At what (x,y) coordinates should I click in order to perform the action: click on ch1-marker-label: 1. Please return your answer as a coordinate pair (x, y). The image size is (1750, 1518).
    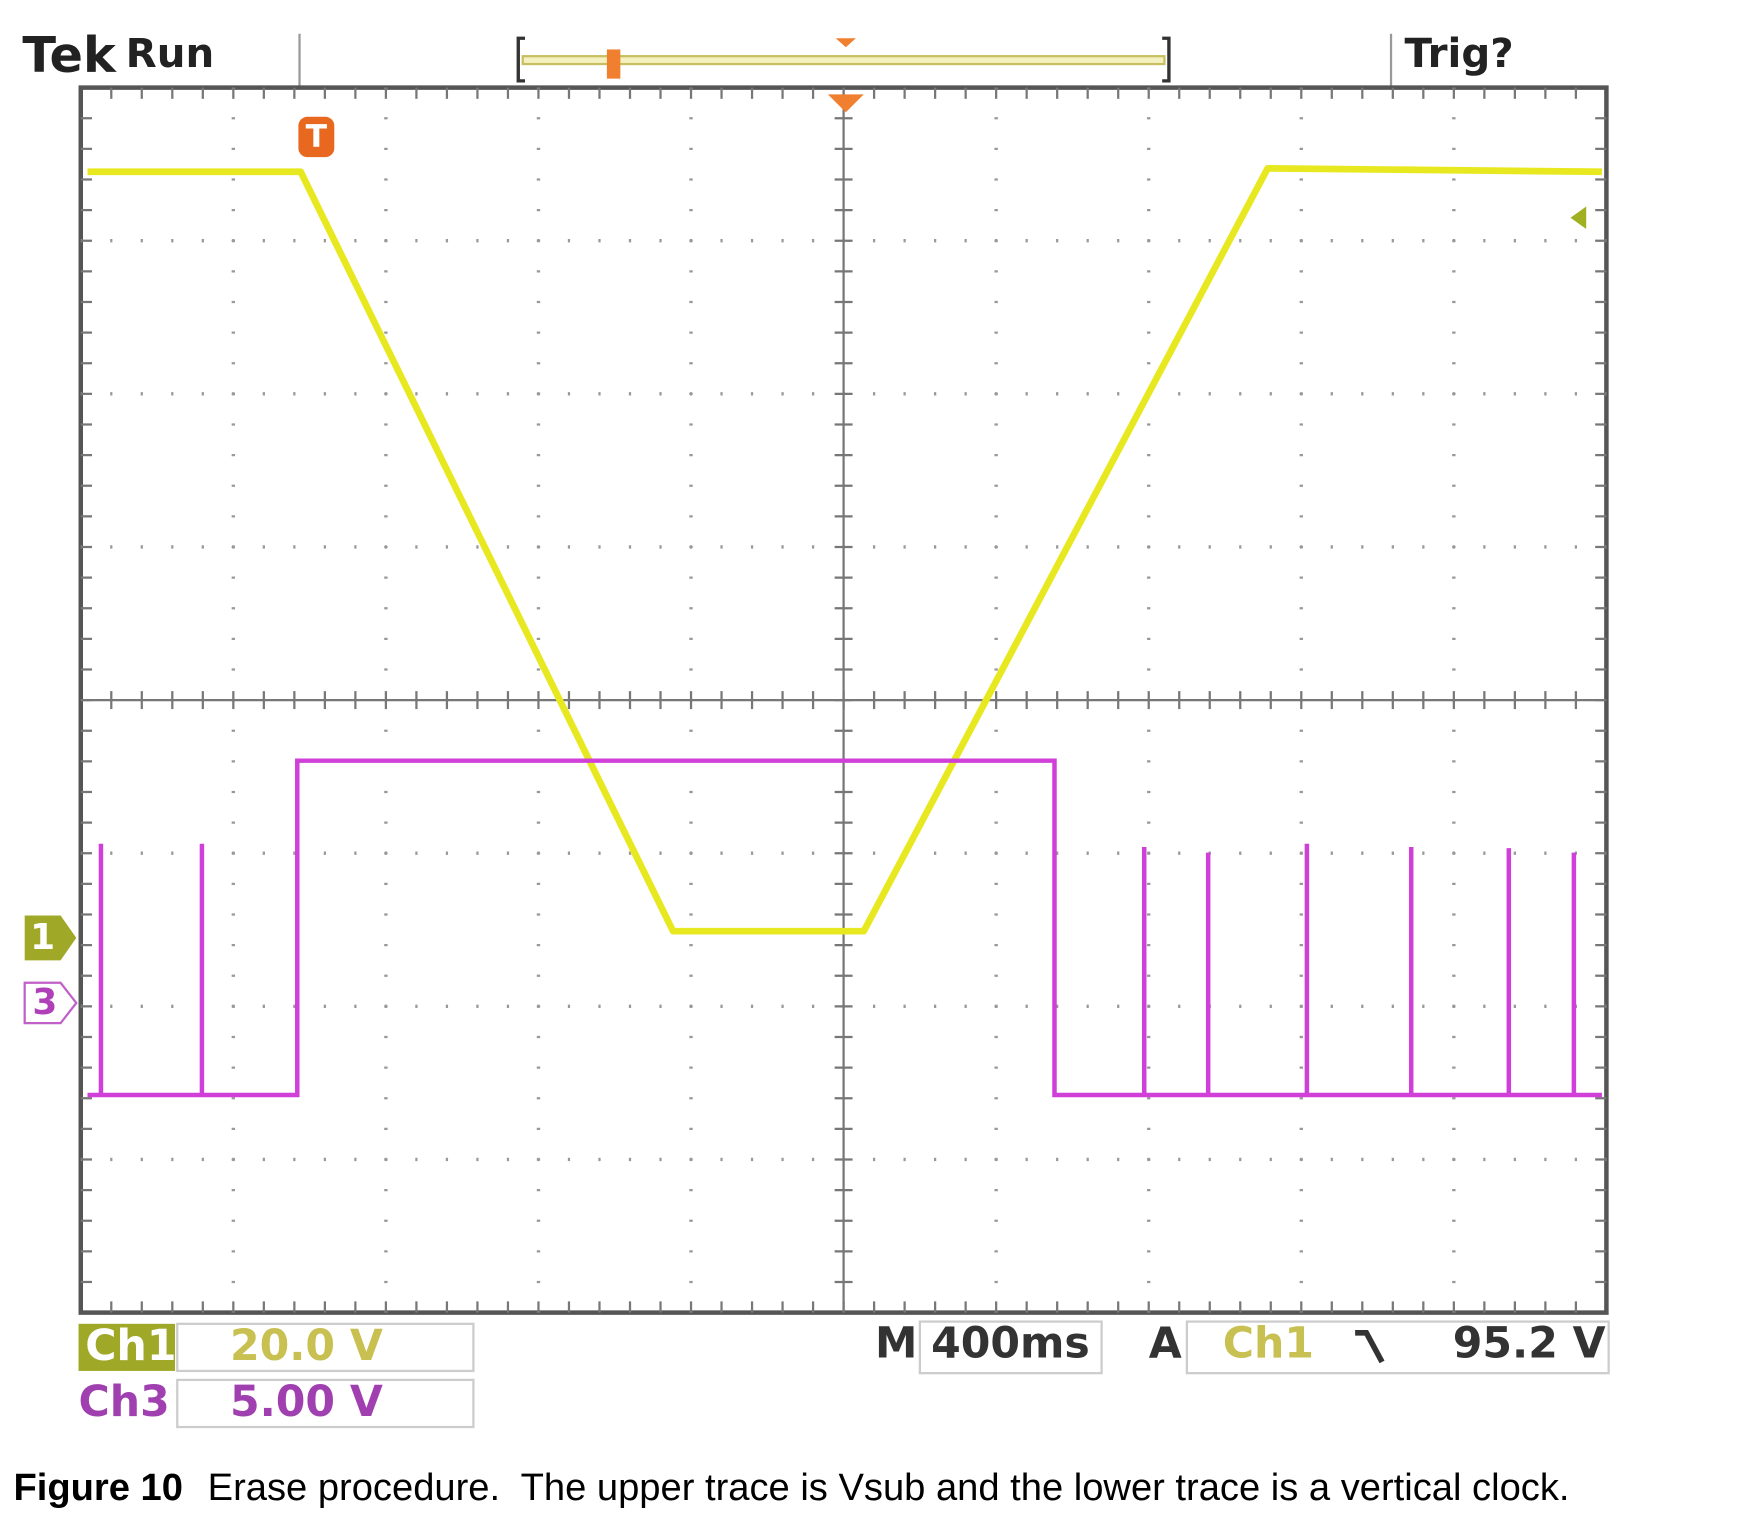
    Looking at the image, I should click on (42, 937).